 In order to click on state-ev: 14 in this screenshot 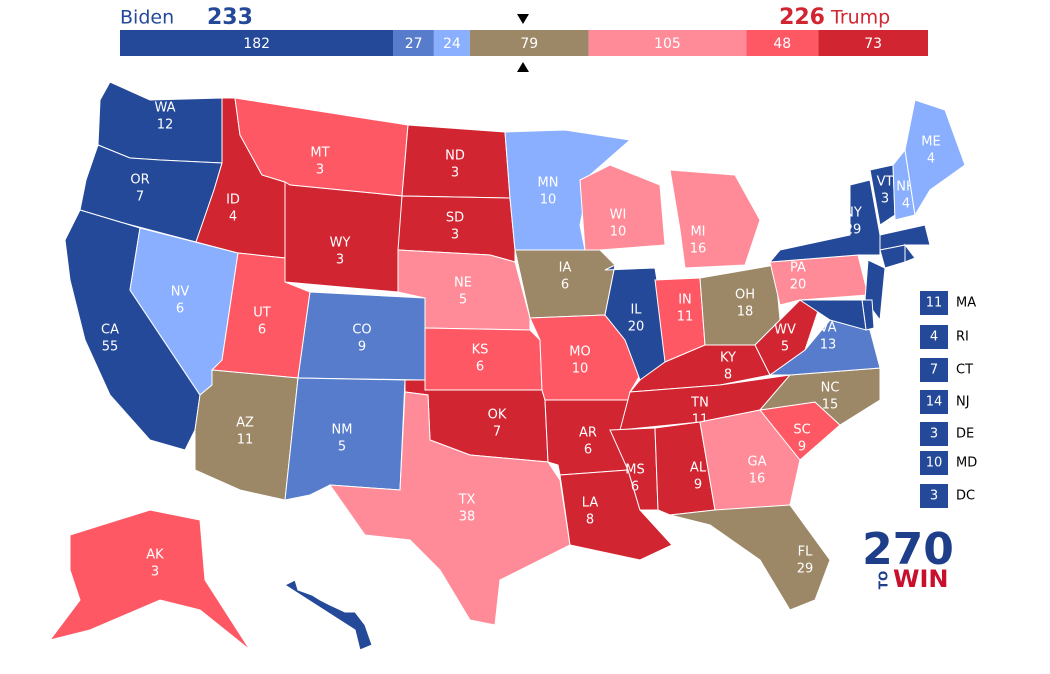, I will do `click(934, 402)`.